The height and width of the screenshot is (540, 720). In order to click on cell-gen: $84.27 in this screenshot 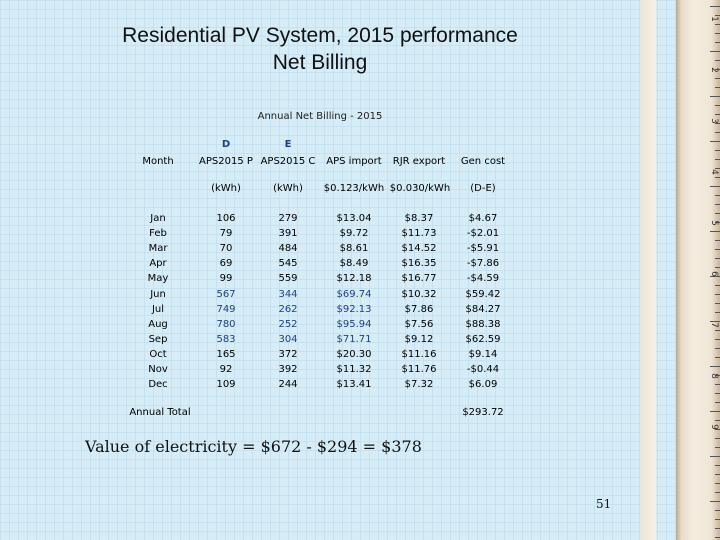, I will do `click(483, 309)`.